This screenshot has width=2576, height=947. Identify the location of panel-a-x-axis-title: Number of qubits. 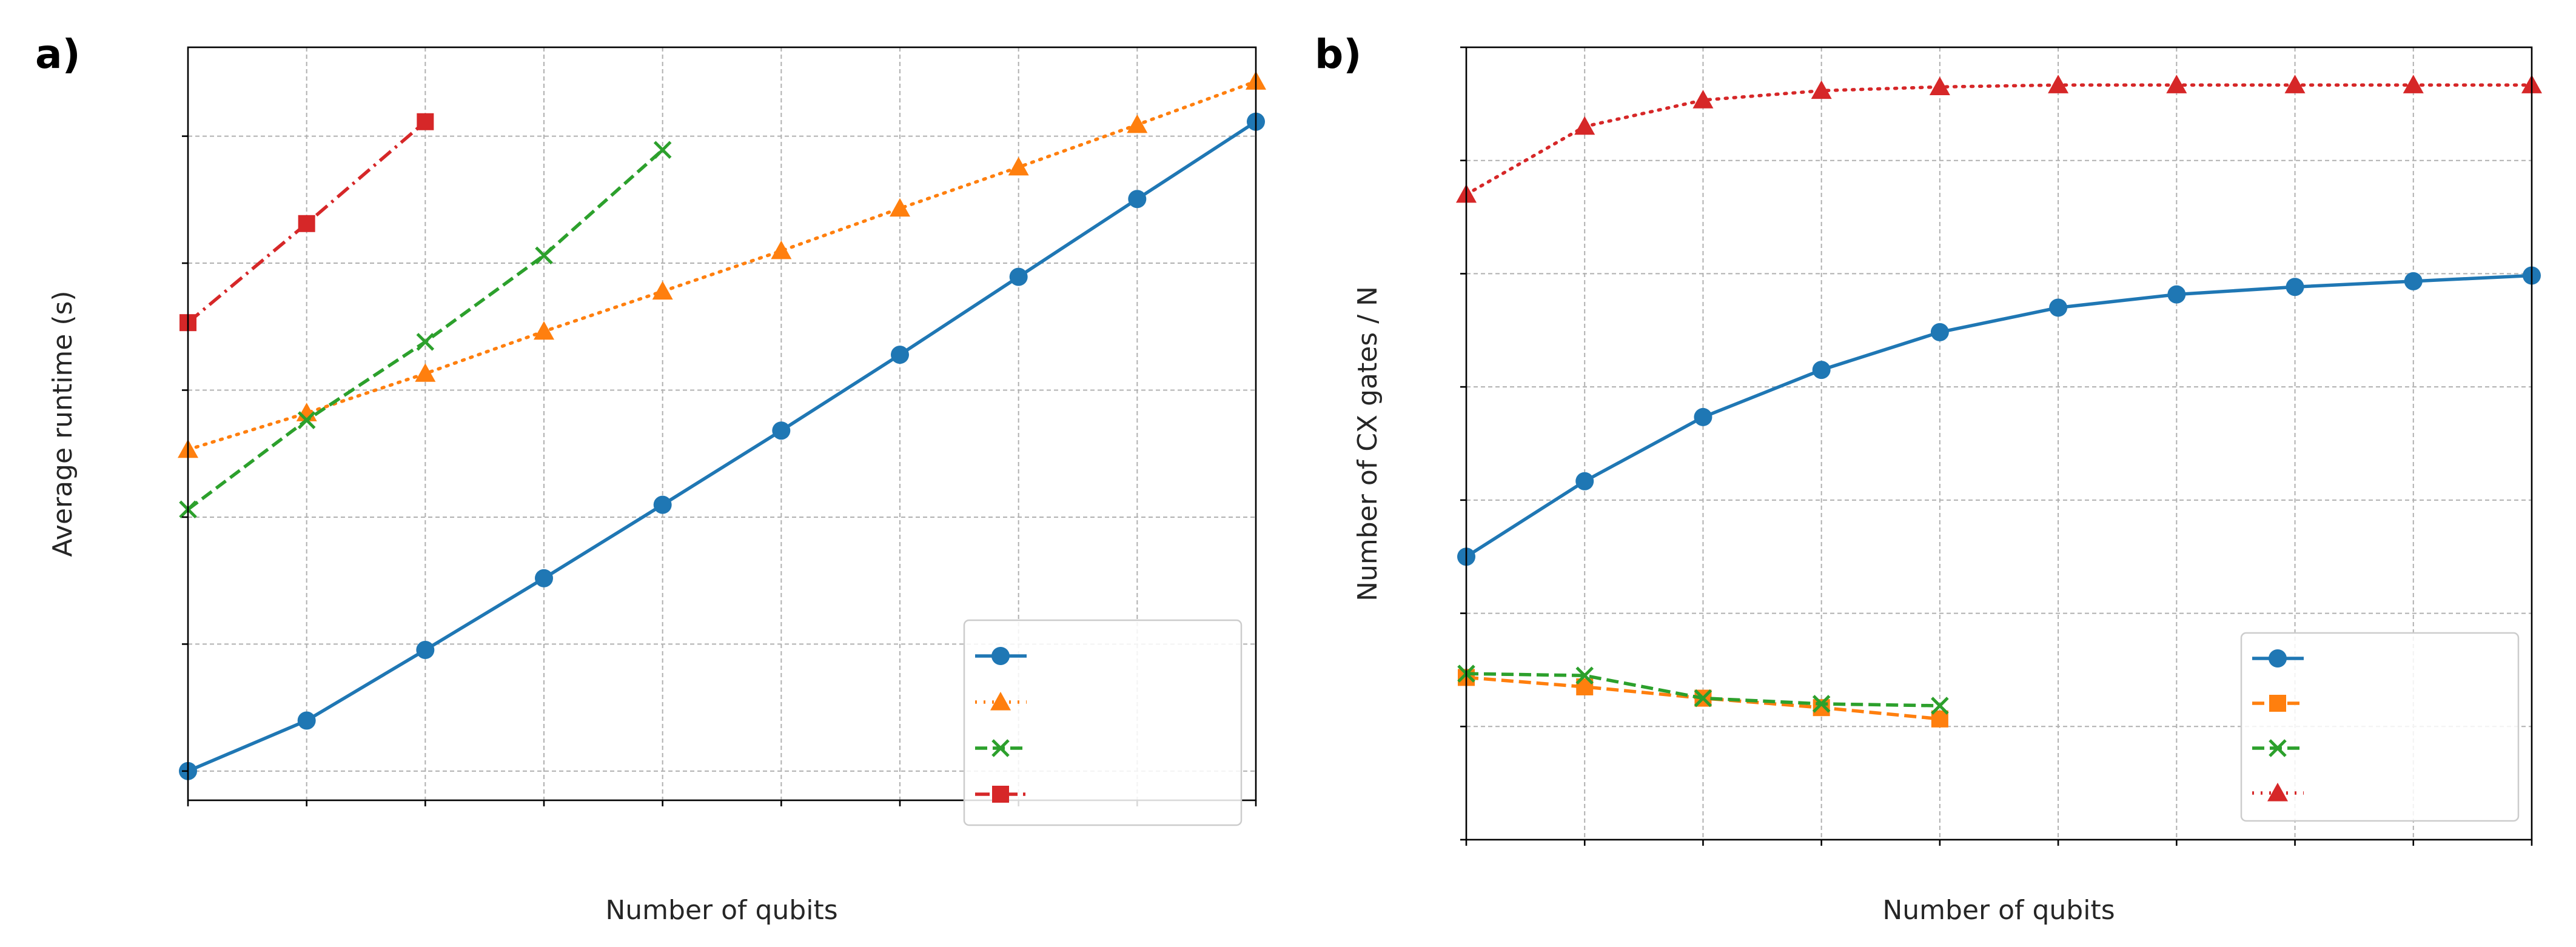
(721, 910).